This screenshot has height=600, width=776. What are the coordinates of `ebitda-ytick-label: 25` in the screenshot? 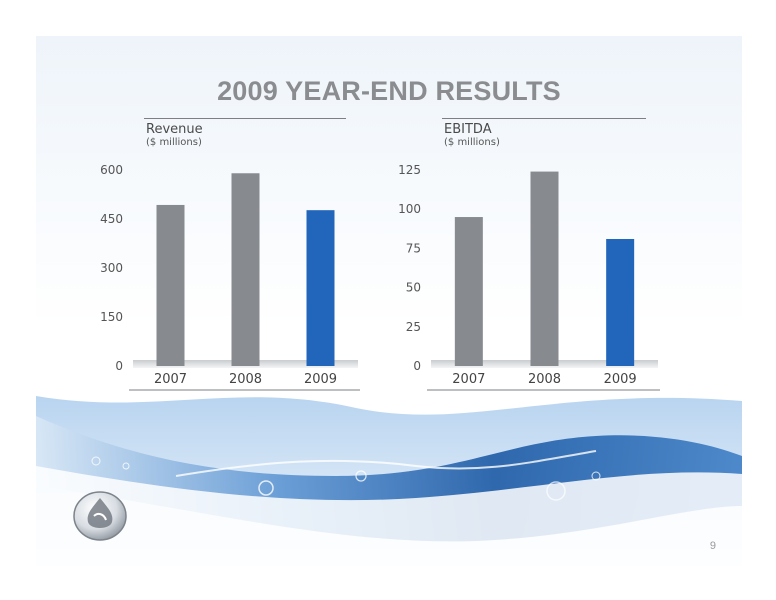 It's located at (413, 327).